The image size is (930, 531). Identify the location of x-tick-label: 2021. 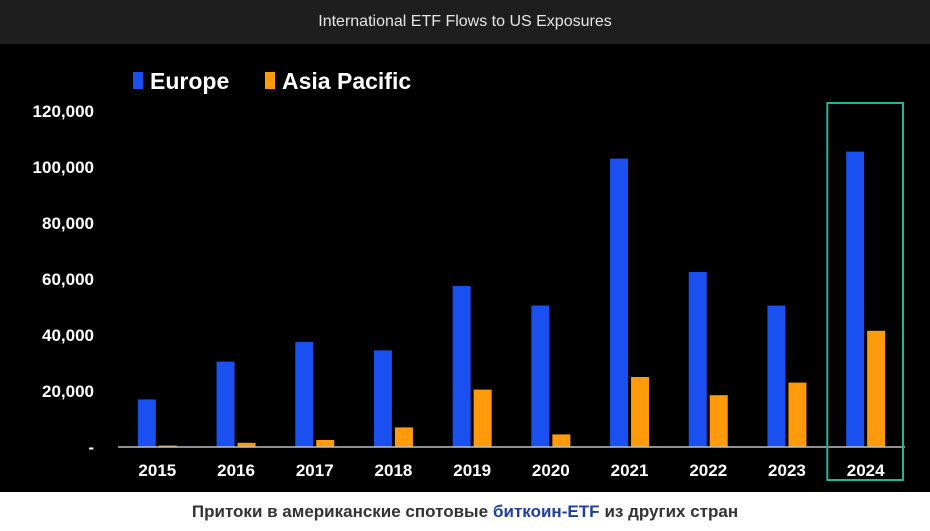
(630, 470).